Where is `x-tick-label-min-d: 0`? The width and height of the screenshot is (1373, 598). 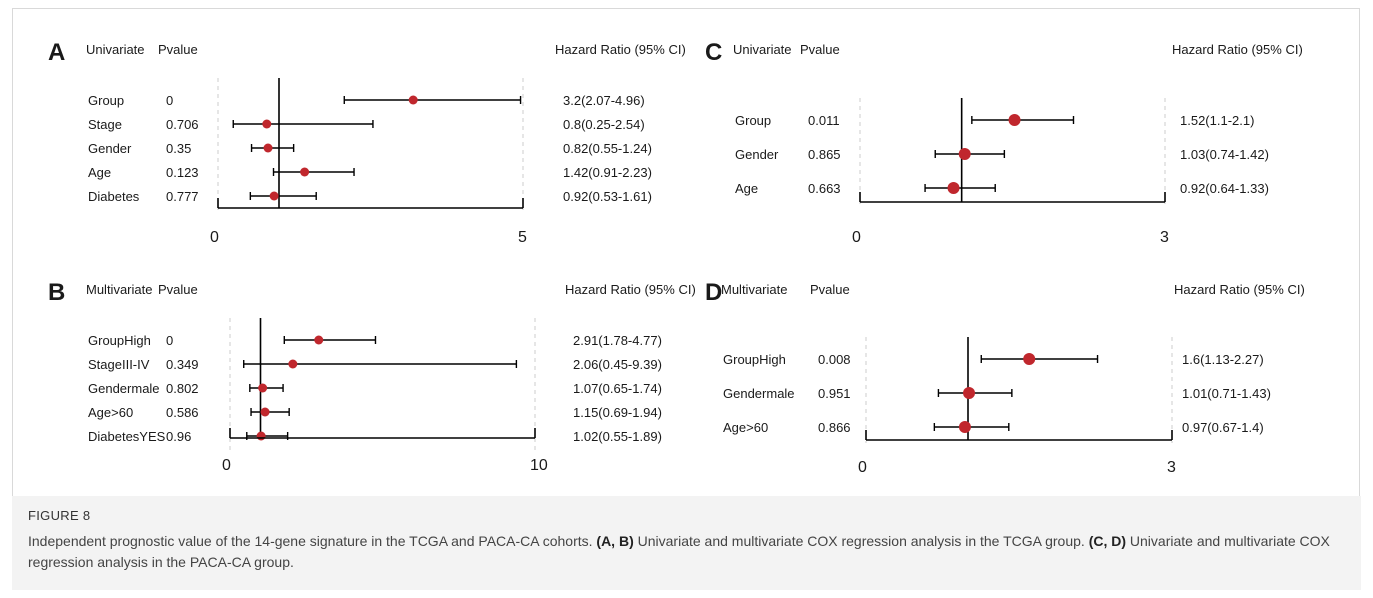
x-tick-label-min-d: 0 is located at coordinates (862, 467).